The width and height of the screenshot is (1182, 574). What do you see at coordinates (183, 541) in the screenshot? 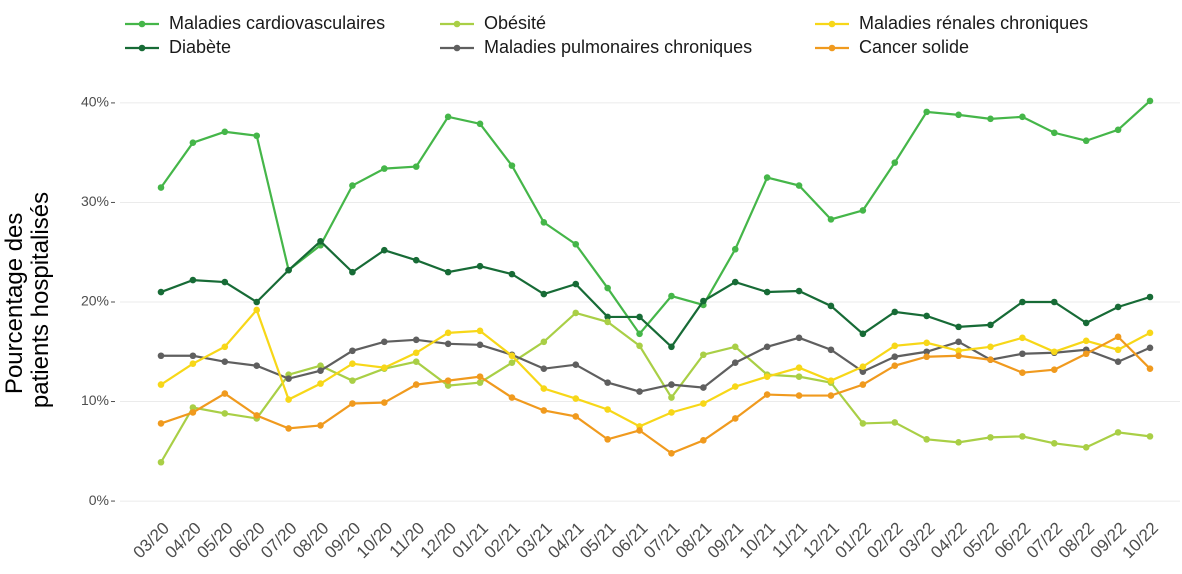
I see `x-tick-label: 04/20` at bounding box center [183, 541].